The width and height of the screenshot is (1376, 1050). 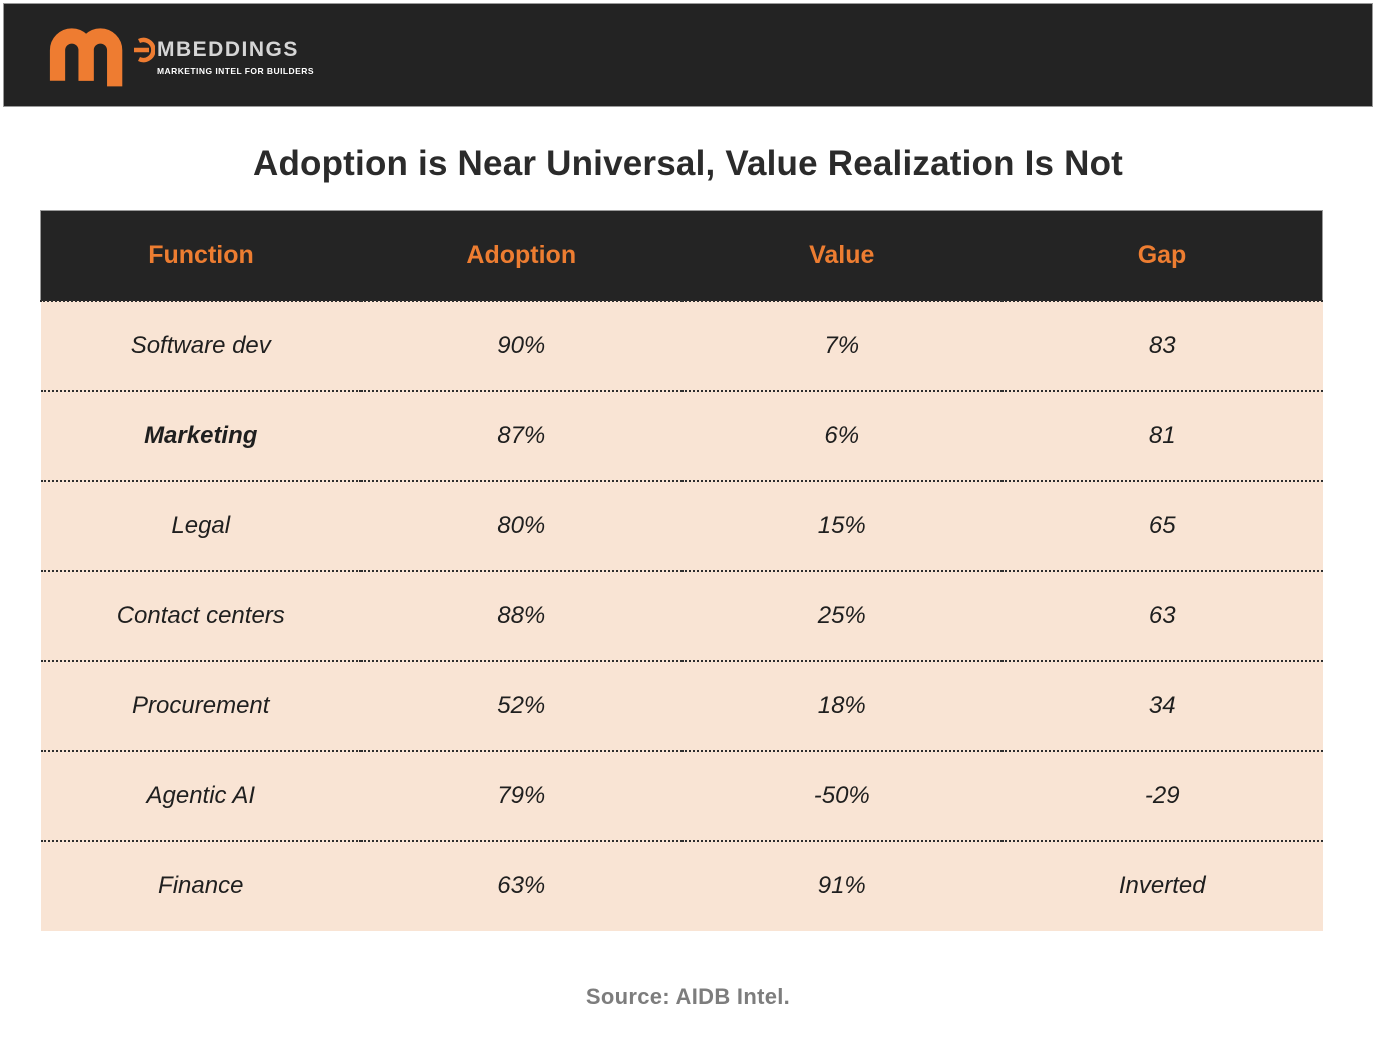 What do you see at coordinates (1162, 885) in the screenshot?
I see `cell-gap: Inverted` at bounding box center [1162, 885].